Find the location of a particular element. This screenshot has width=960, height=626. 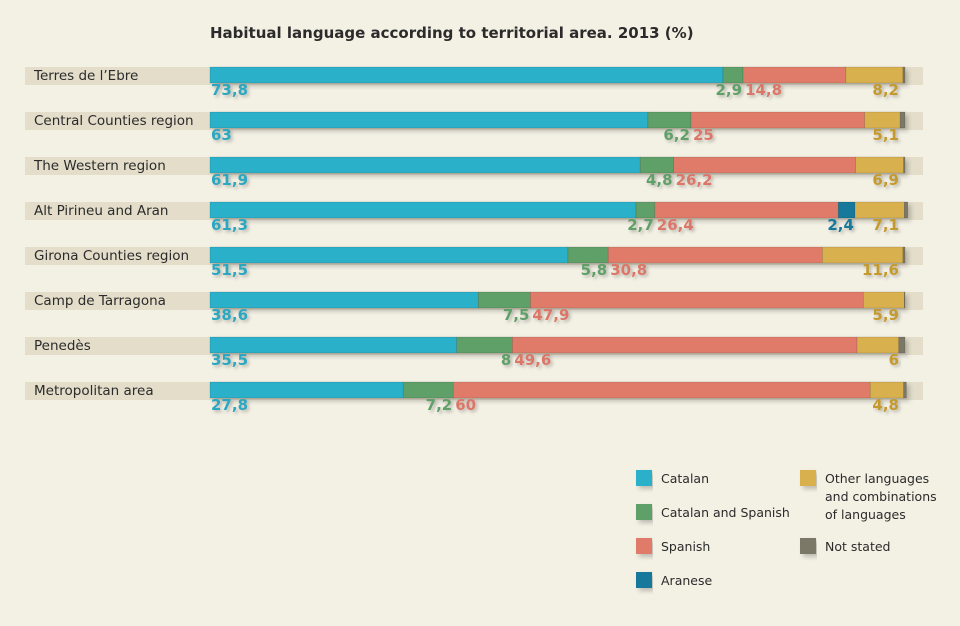

value-label-spanish-central-counties-region: 25 is located at coordinates (703, 135).